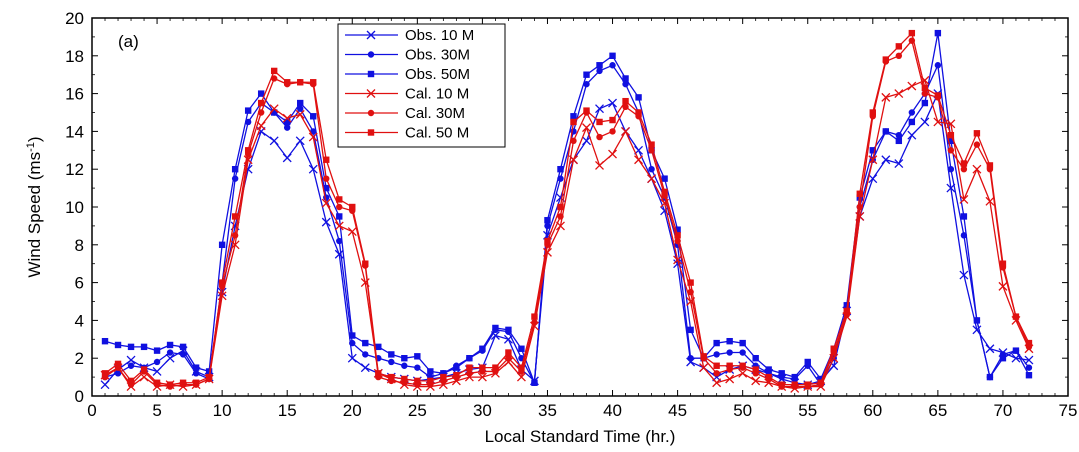 Image resolution: width=1079 pixels, height=452 pixels. Describe the element at coordinates (407, 133) in the screenshot. I see `legend-entry: Cal. 50 M` at that location.